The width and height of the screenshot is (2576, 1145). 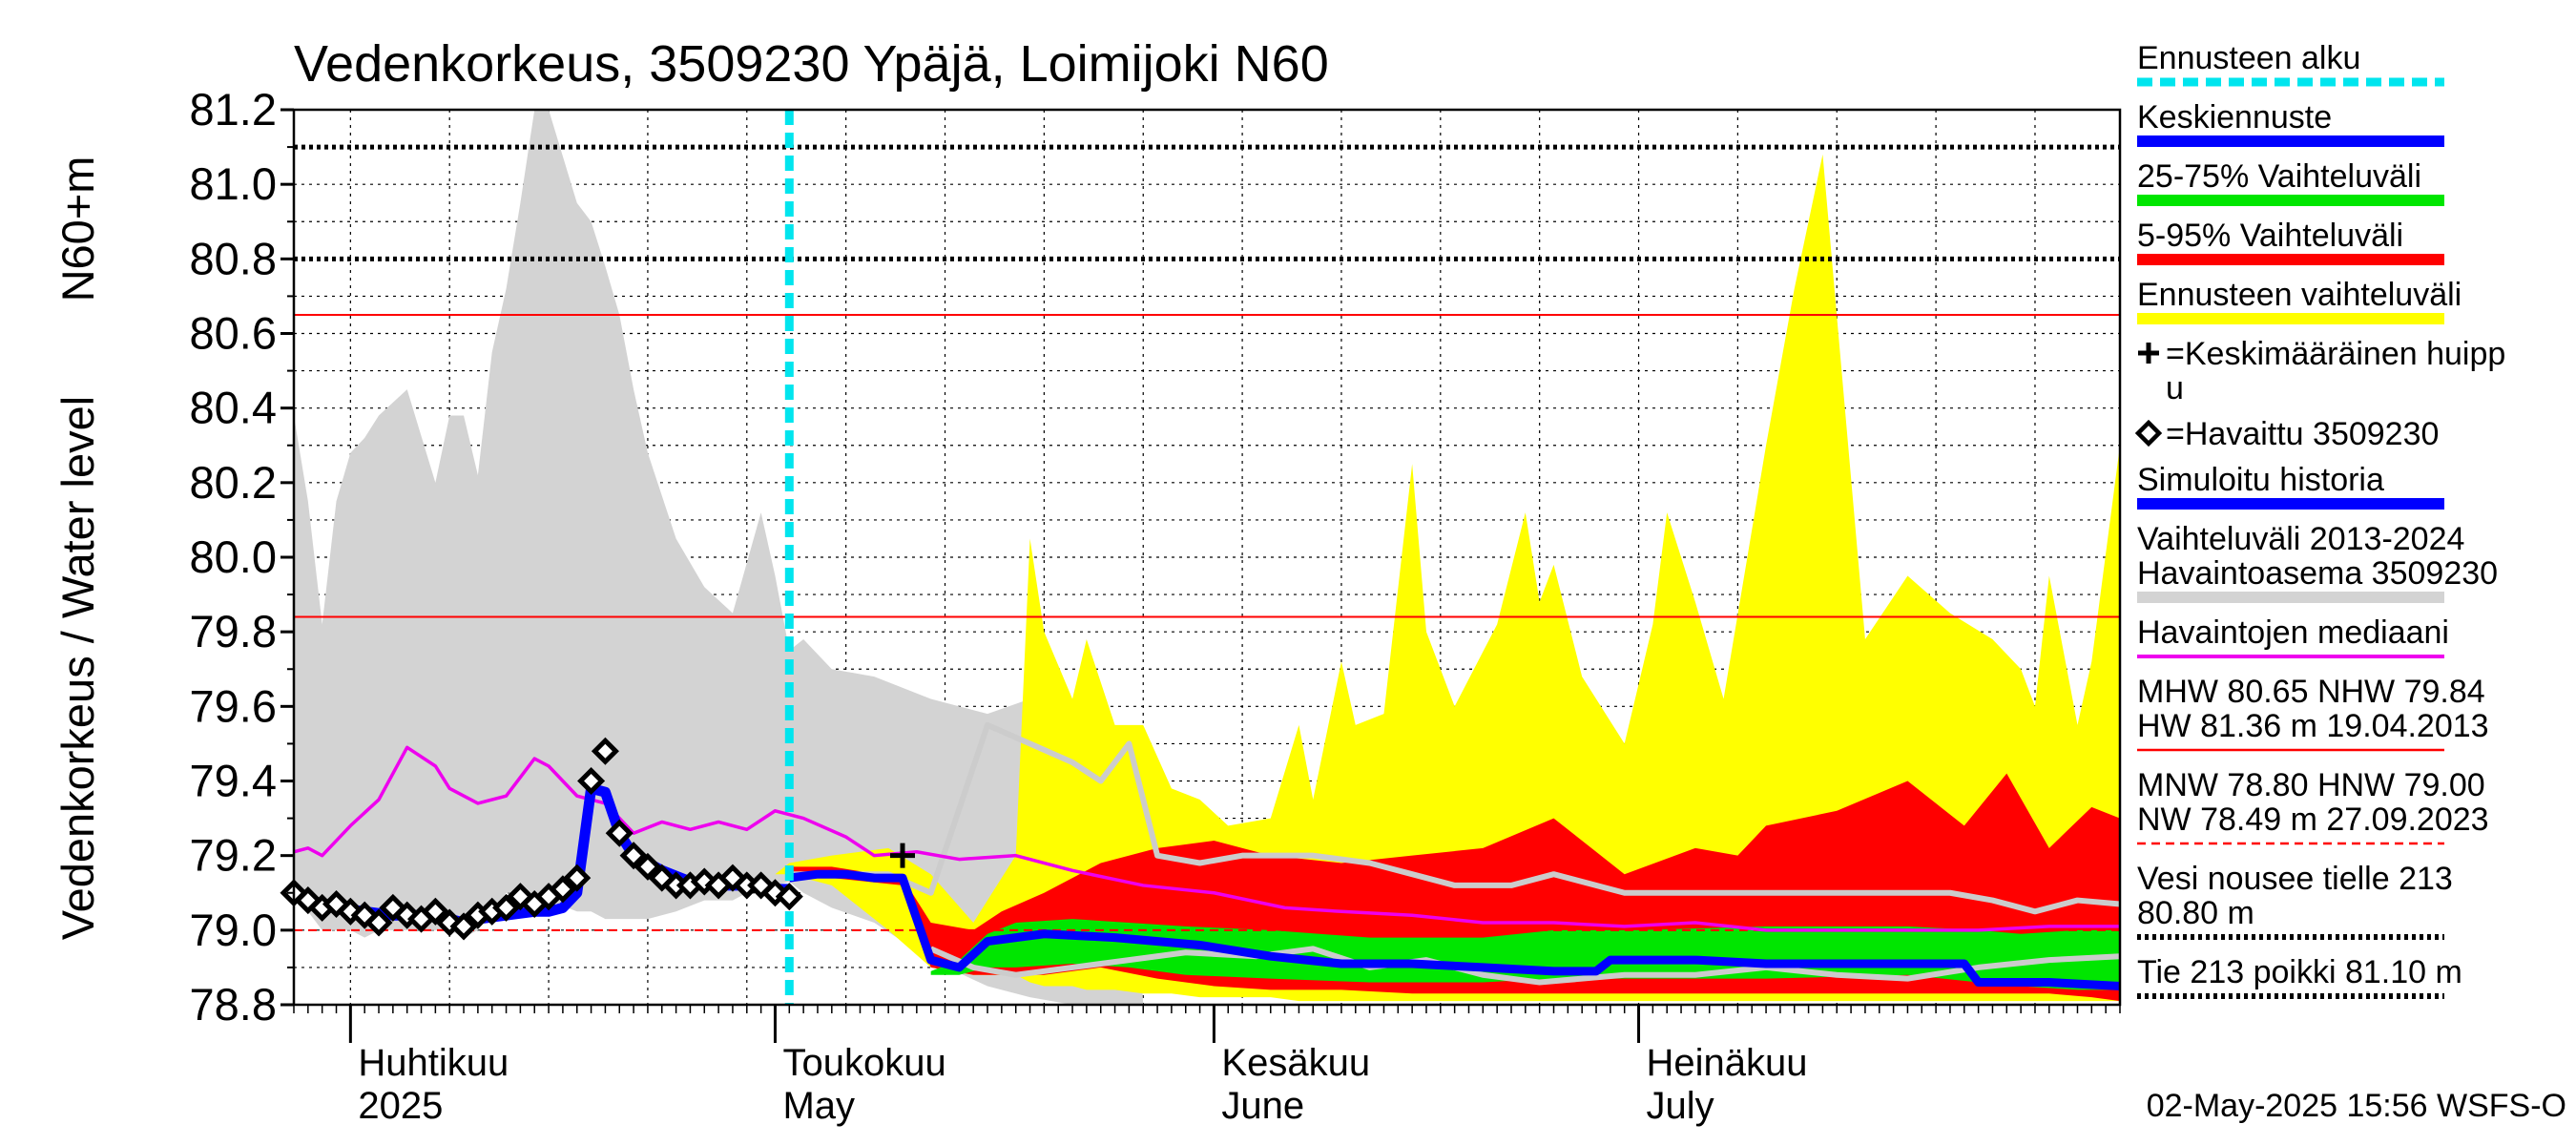 What do you see at coordinates (233, 184) in the screenshot?
I see `y-tick-label: 81.0` at bounding box center [233, 184].